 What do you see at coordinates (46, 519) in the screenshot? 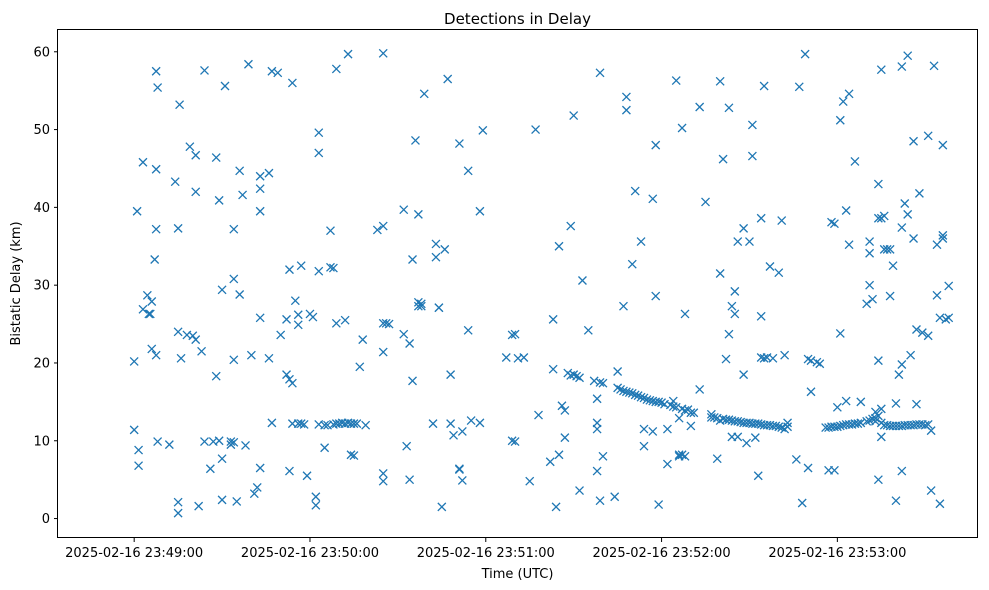
I see `y-tick-label: 0` at bounding box center [46, 519].